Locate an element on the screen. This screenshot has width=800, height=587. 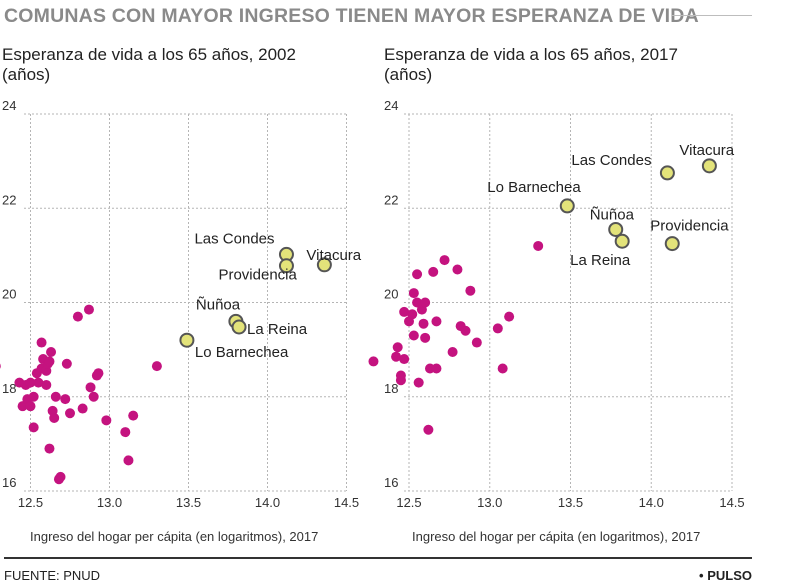
footer-rule is located at coordinates (378, 558).